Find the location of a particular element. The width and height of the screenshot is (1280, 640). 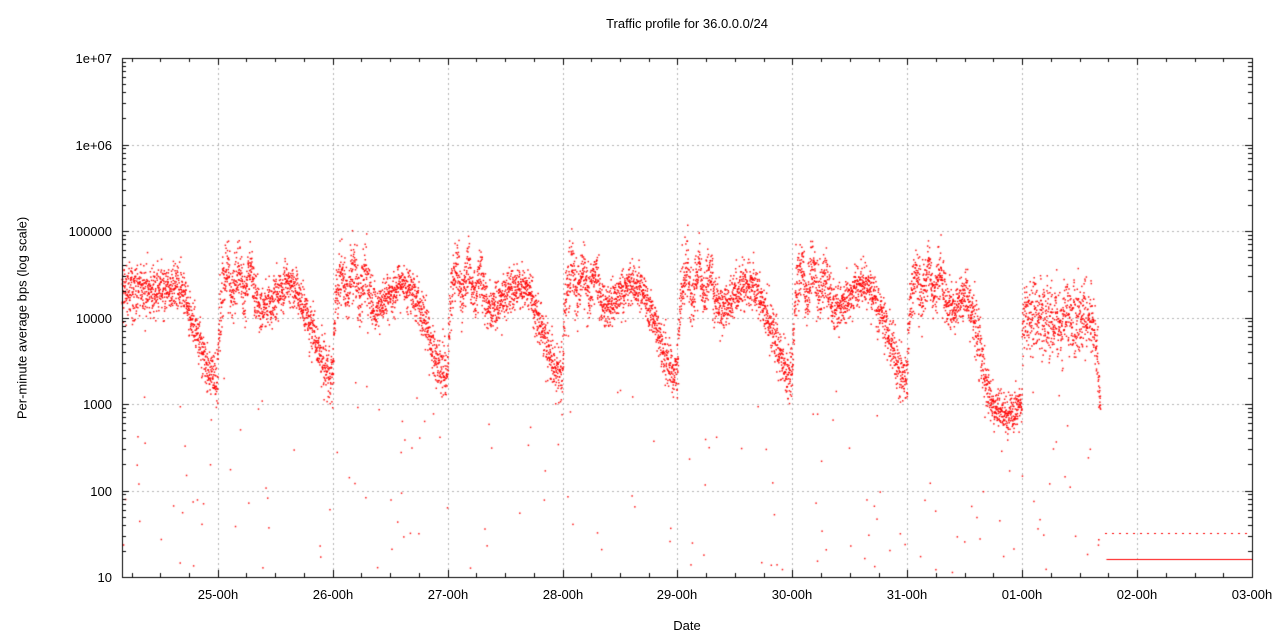

x-tick-label: 01-00h is located at coordinates (1022, 594).